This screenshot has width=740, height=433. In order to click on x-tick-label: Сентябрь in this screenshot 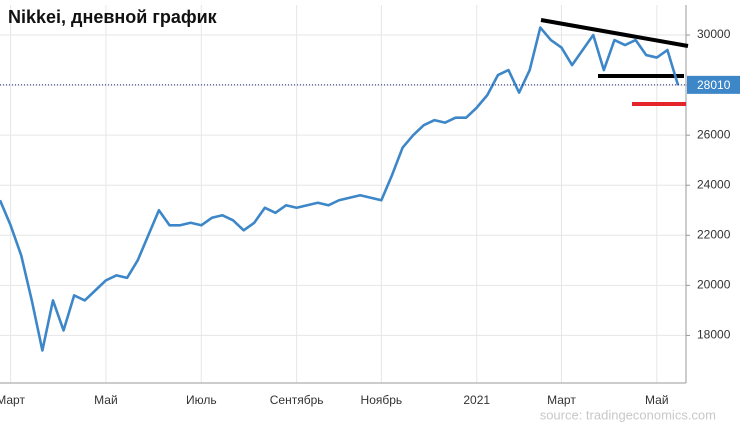, I will do `click(297, 400)`.